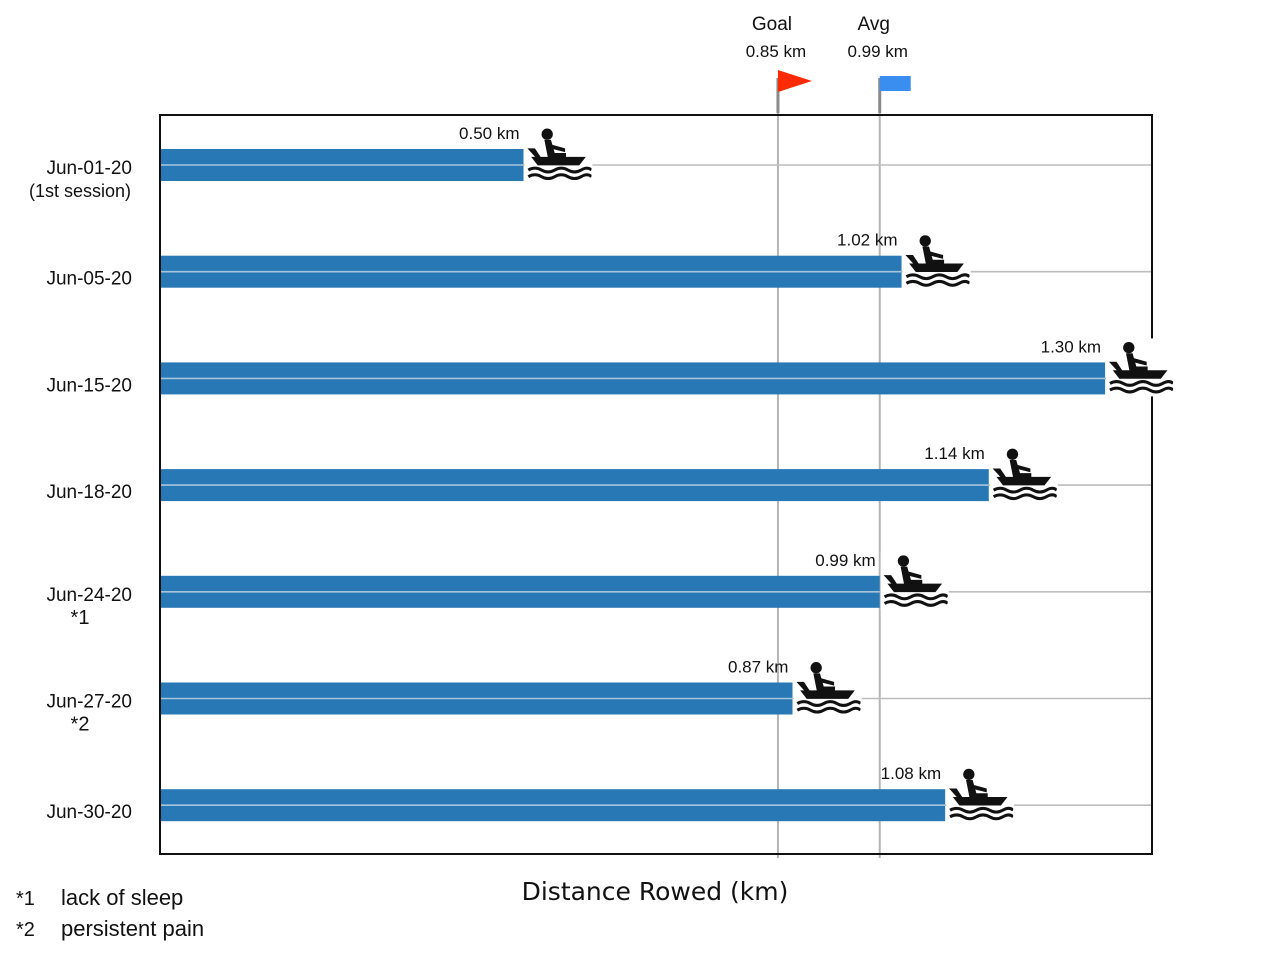 This screenshot has width=1280, height=960. What do you see at coordinates (772, 24) in the screenshot?
I see `goal-title: Goal` at bounding box center [772, 24].